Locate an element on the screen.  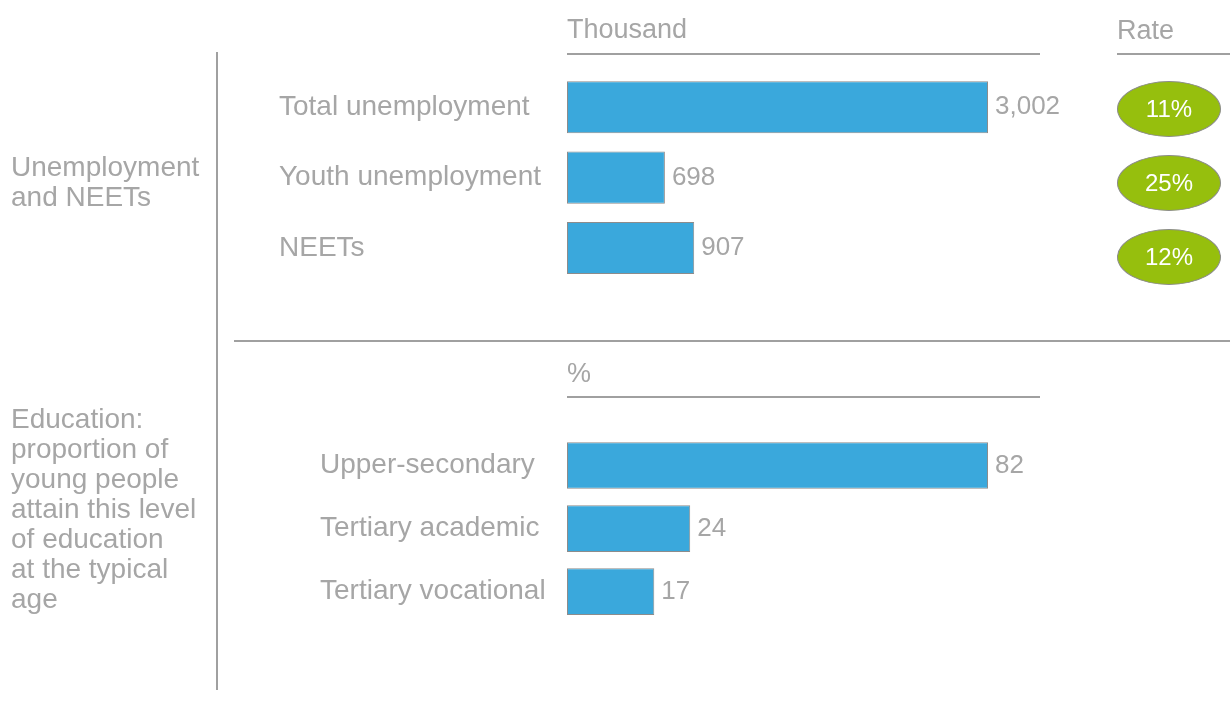
data-label: 3,002 is located at coordinates (1028, 105).